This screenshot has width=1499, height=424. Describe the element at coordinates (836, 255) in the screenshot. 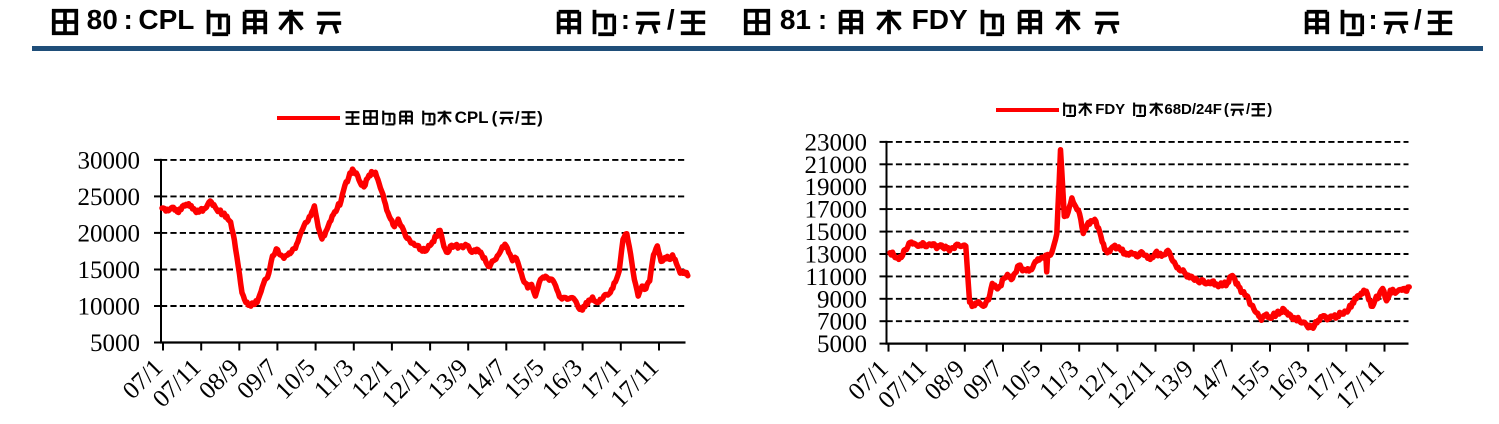

I see `svg-text: 13000` at that location.